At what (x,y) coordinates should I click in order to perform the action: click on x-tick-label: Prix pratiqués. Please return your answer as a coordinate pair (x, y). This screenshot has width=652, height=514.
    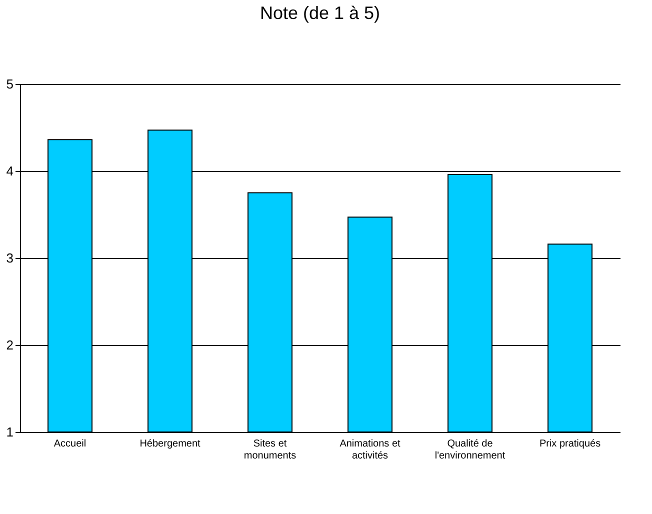
    Looking at the image, I should click on (570, 444).